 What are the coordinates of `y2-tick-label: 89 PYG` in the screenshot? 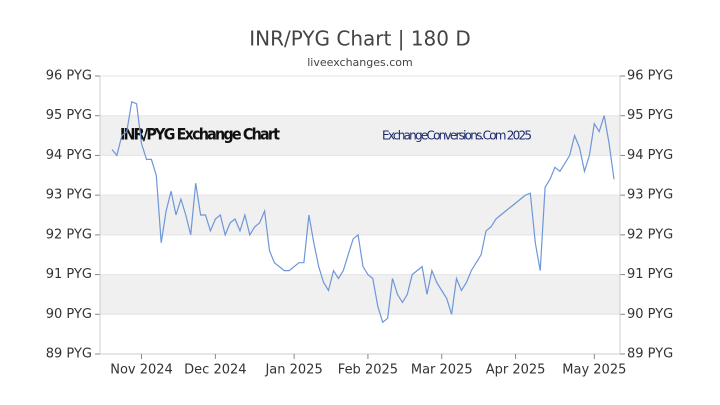 It's located at (650, 354).